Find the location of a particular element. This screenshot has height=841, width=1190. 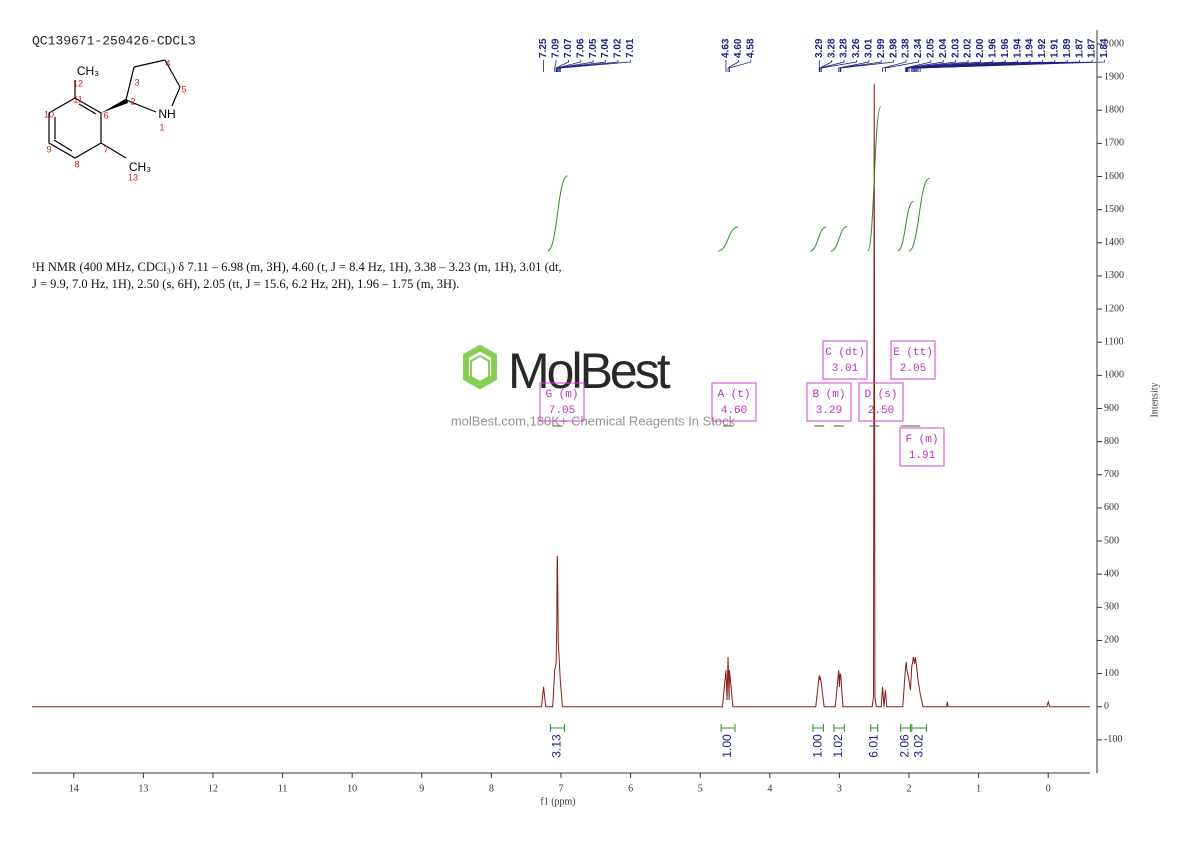

y-tick-label: 1200 is located at coordinates (1114, 308).